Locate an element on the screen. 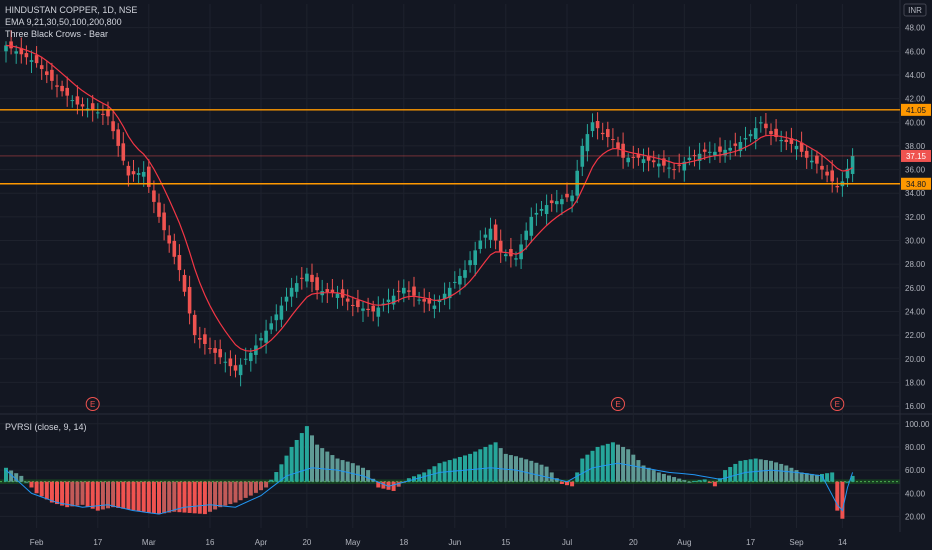  pvrsi-signal-line is located at coordinates (429, 488).